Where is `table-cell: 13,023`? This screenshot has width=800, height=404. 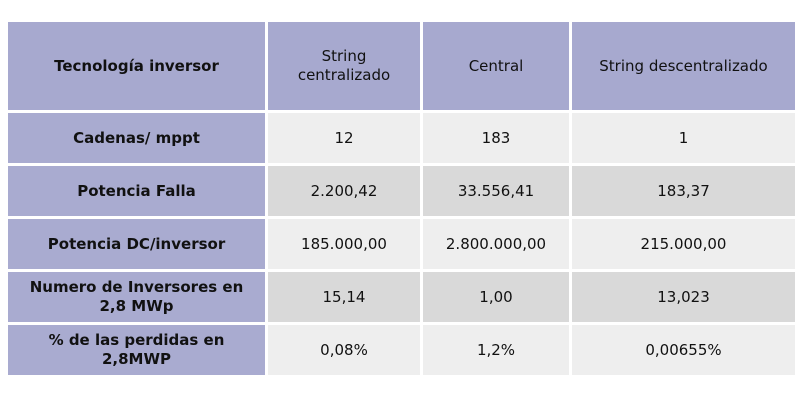 table-cell: 13,023 is located at coordinates (683, 297).